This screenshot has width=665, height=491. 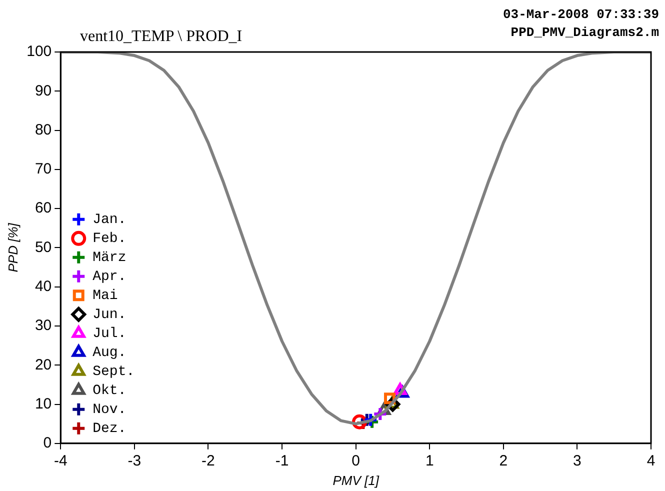 I want to click on y-tick-label: 20, so click(x=43, y=365).